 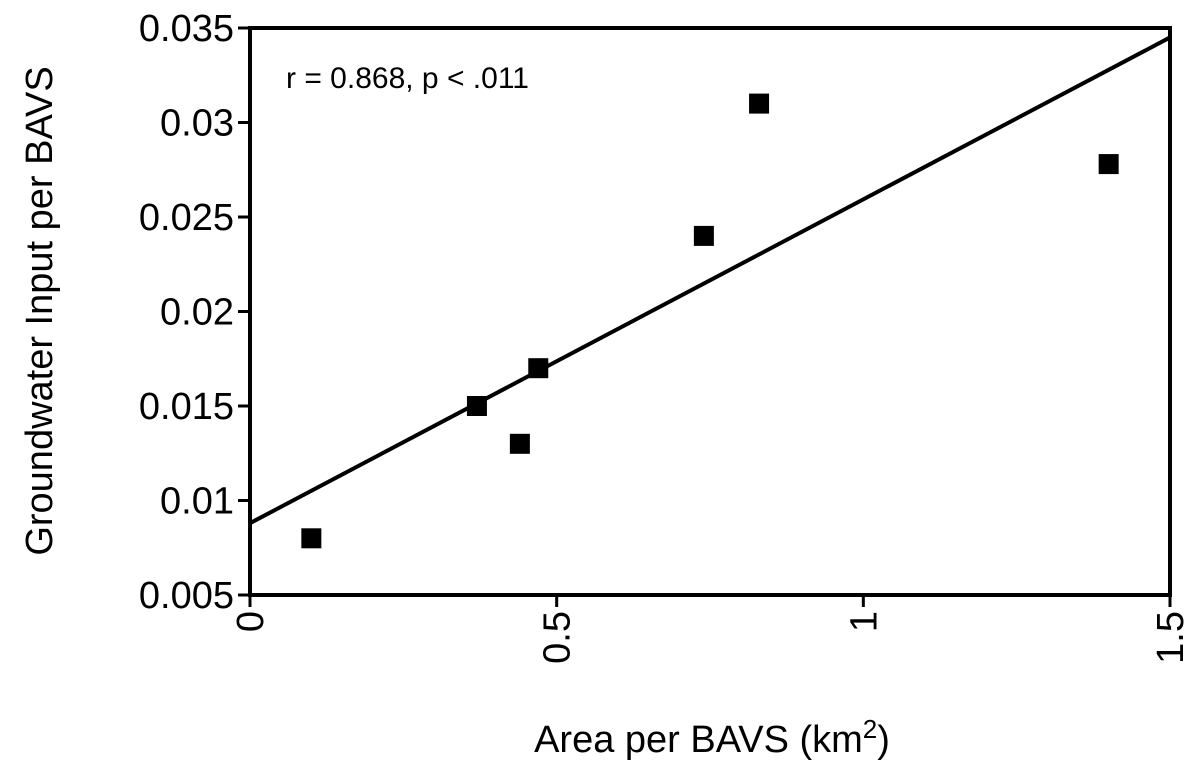 I want to click on y-tick-label: 0.01, so click(x=197, y=502).